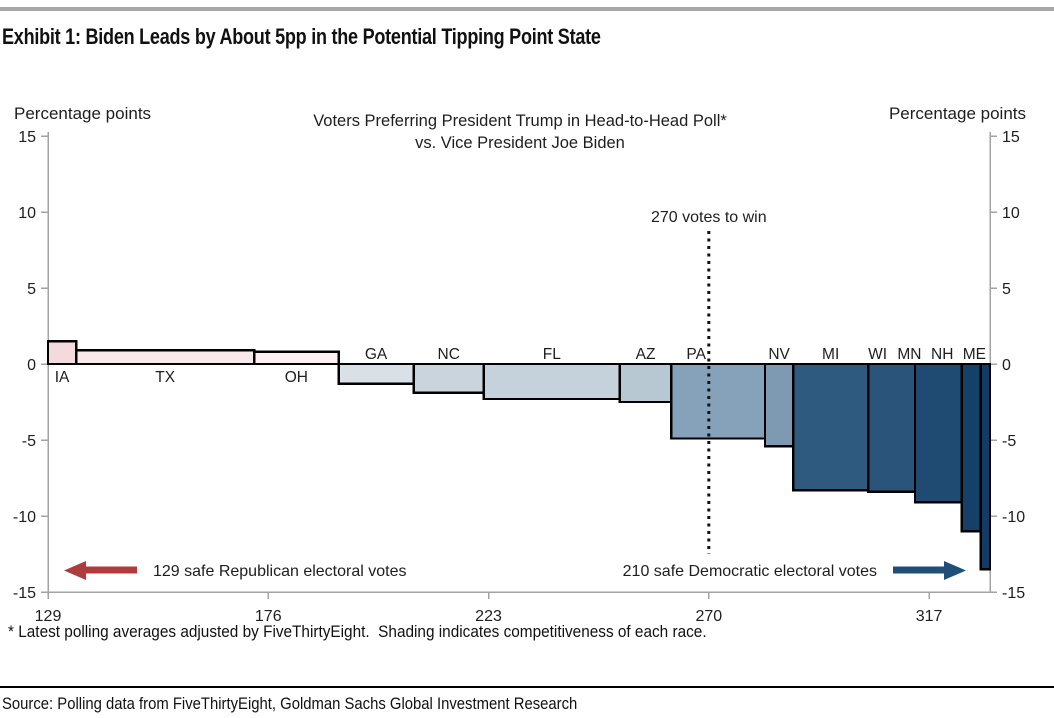 This screenshot has width=1054, height=718. Describe the element at coordinates (48, 616) in the screenshot. I see `x-tick-label: 129` at that location.